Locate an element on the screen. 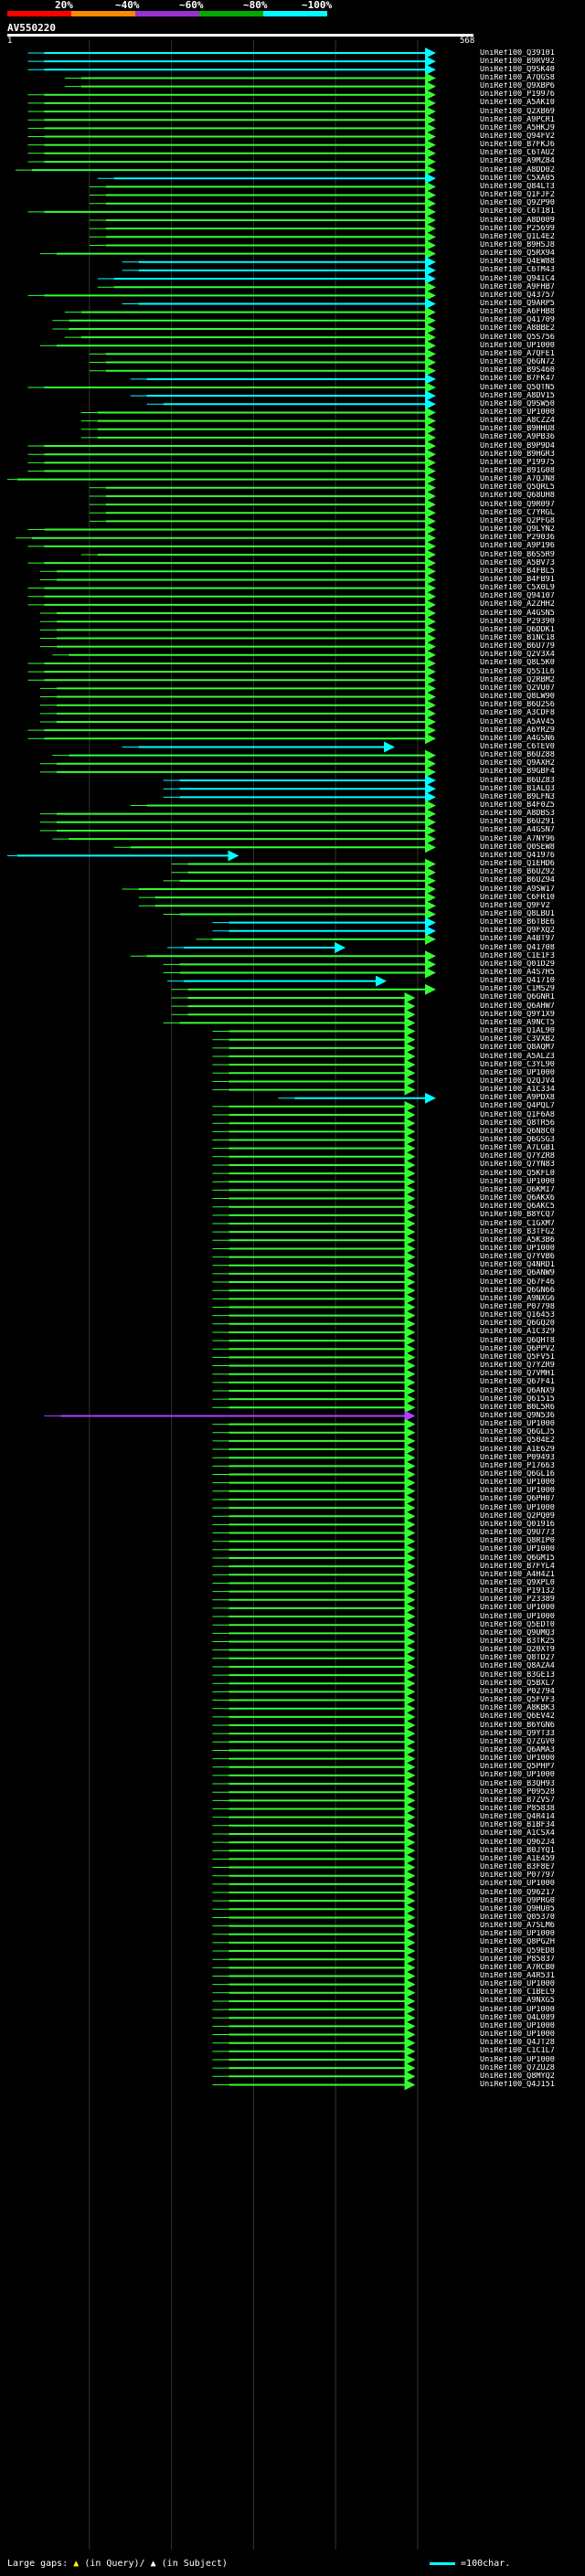  hit-label: UniRef100_A9NCT5 is located at coordinates (517, 1022).